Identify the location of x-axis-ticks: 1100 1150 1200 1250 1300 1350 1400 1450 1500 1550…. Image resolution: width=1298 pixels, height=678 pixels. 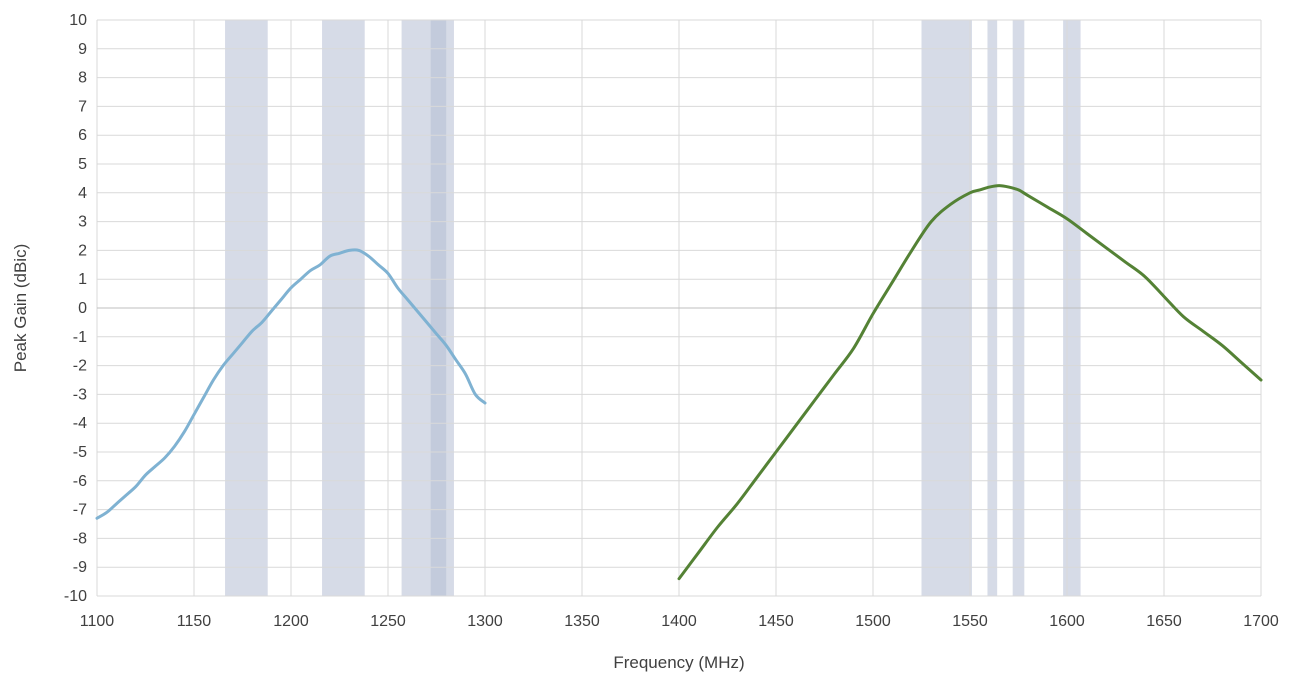
(679, 621).